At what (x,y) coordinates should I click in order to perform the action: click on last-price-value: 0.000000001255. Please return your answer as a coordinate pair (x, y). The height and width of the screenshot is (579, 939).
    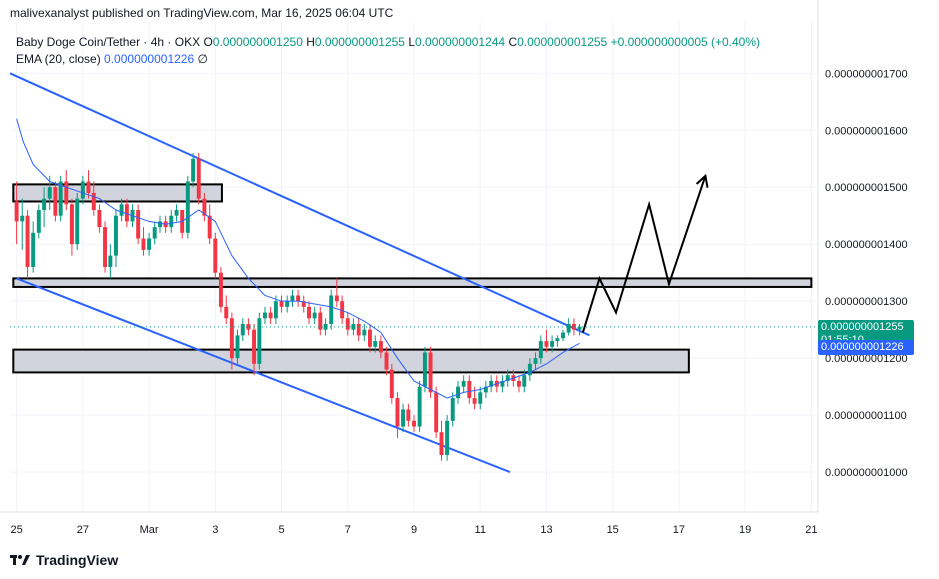
    Looking at the image, I should click on (862, 326).